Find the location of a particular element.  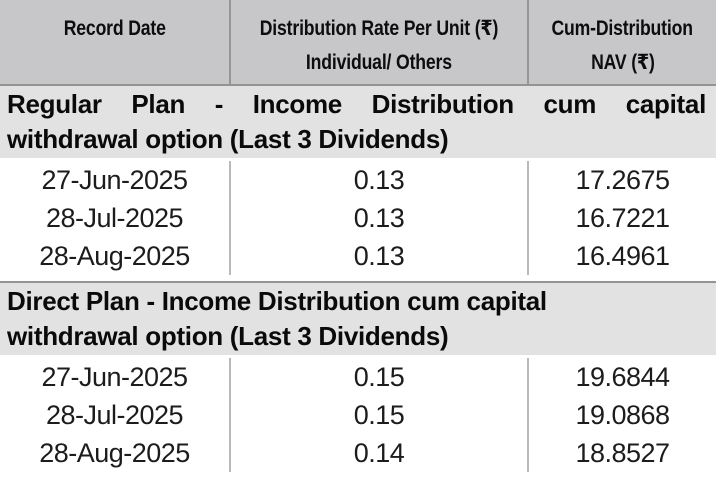

nav-cell: 16.4961 is located at coordinates (621, 256).